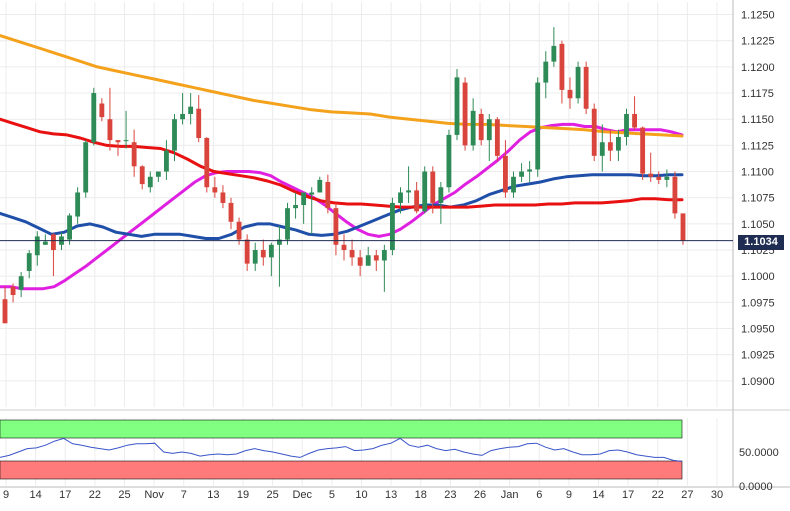 The width and height of the screenshot is (790, 511). Describe the element at coordinates (758, 199) in the screenshot. I see `y-tick-label: 1.1075` at that location.